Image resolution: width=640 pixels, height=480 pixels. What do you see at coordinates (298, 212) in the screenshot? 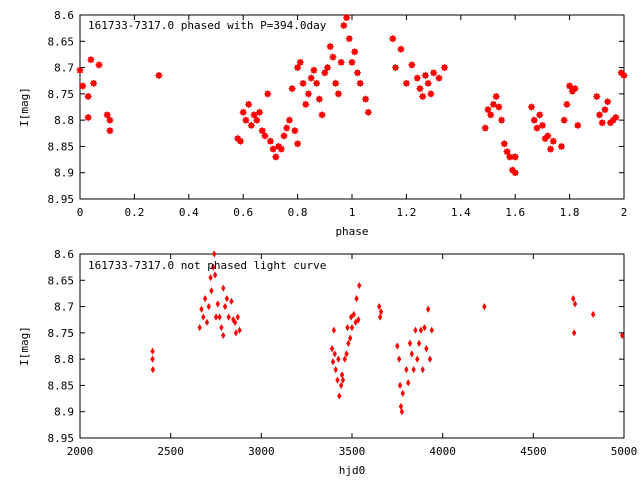
I see `x-tick-label: 0.8` at bounding box center [298, 212].